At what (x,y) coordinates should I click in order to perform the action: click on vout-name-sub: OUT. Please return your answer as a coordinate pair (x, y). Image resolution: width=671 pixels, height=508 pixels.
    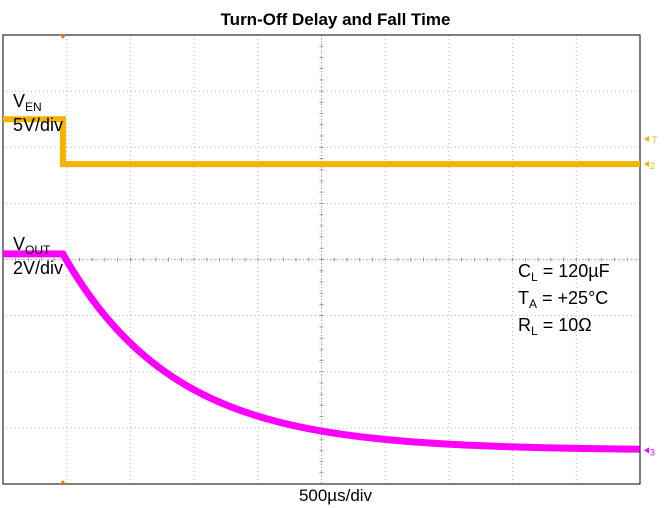
    Looking at the image, I should click on (38, 250).